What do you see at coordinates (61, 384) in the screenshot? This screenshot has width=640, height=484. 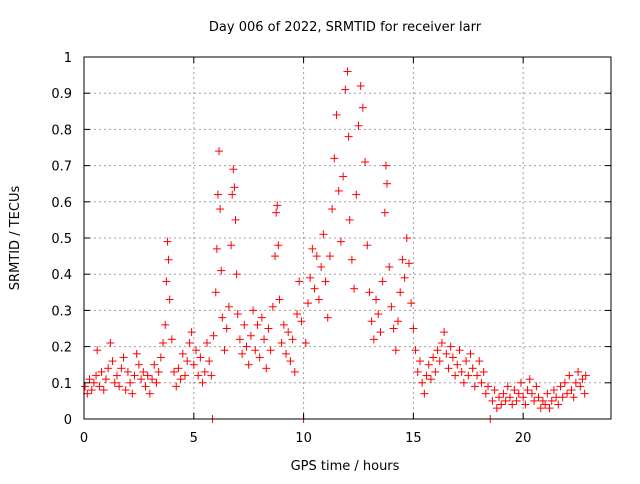 I see `y-tick-label: 0.1` at bounding box center [61, 384].